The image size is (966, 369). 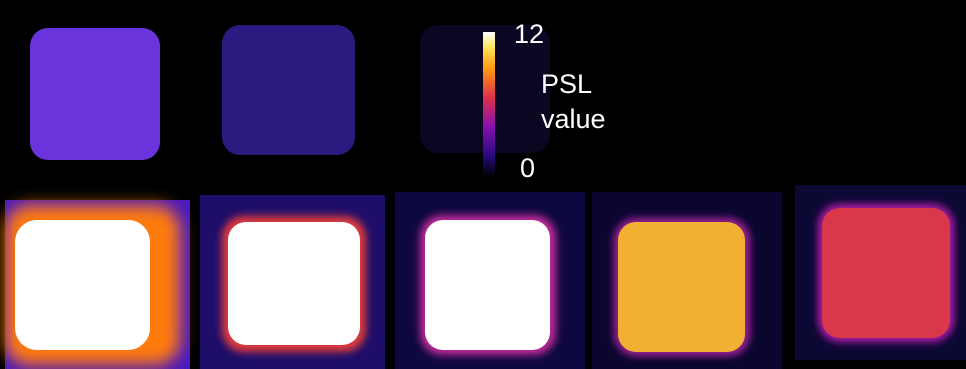 I want to click on colorbar-label: PSL, so click(x=566, y=84).